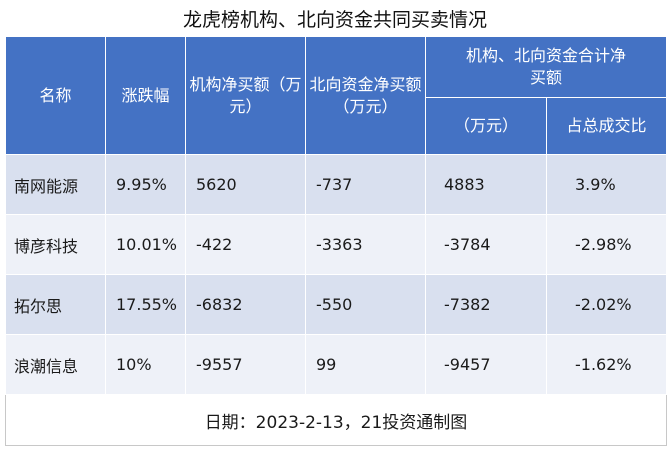 This screenshot has width=670, height=460. Describe the element at coordinates (145, 244) in the screenshot. I see `cell-change: 10.01%` at that location.